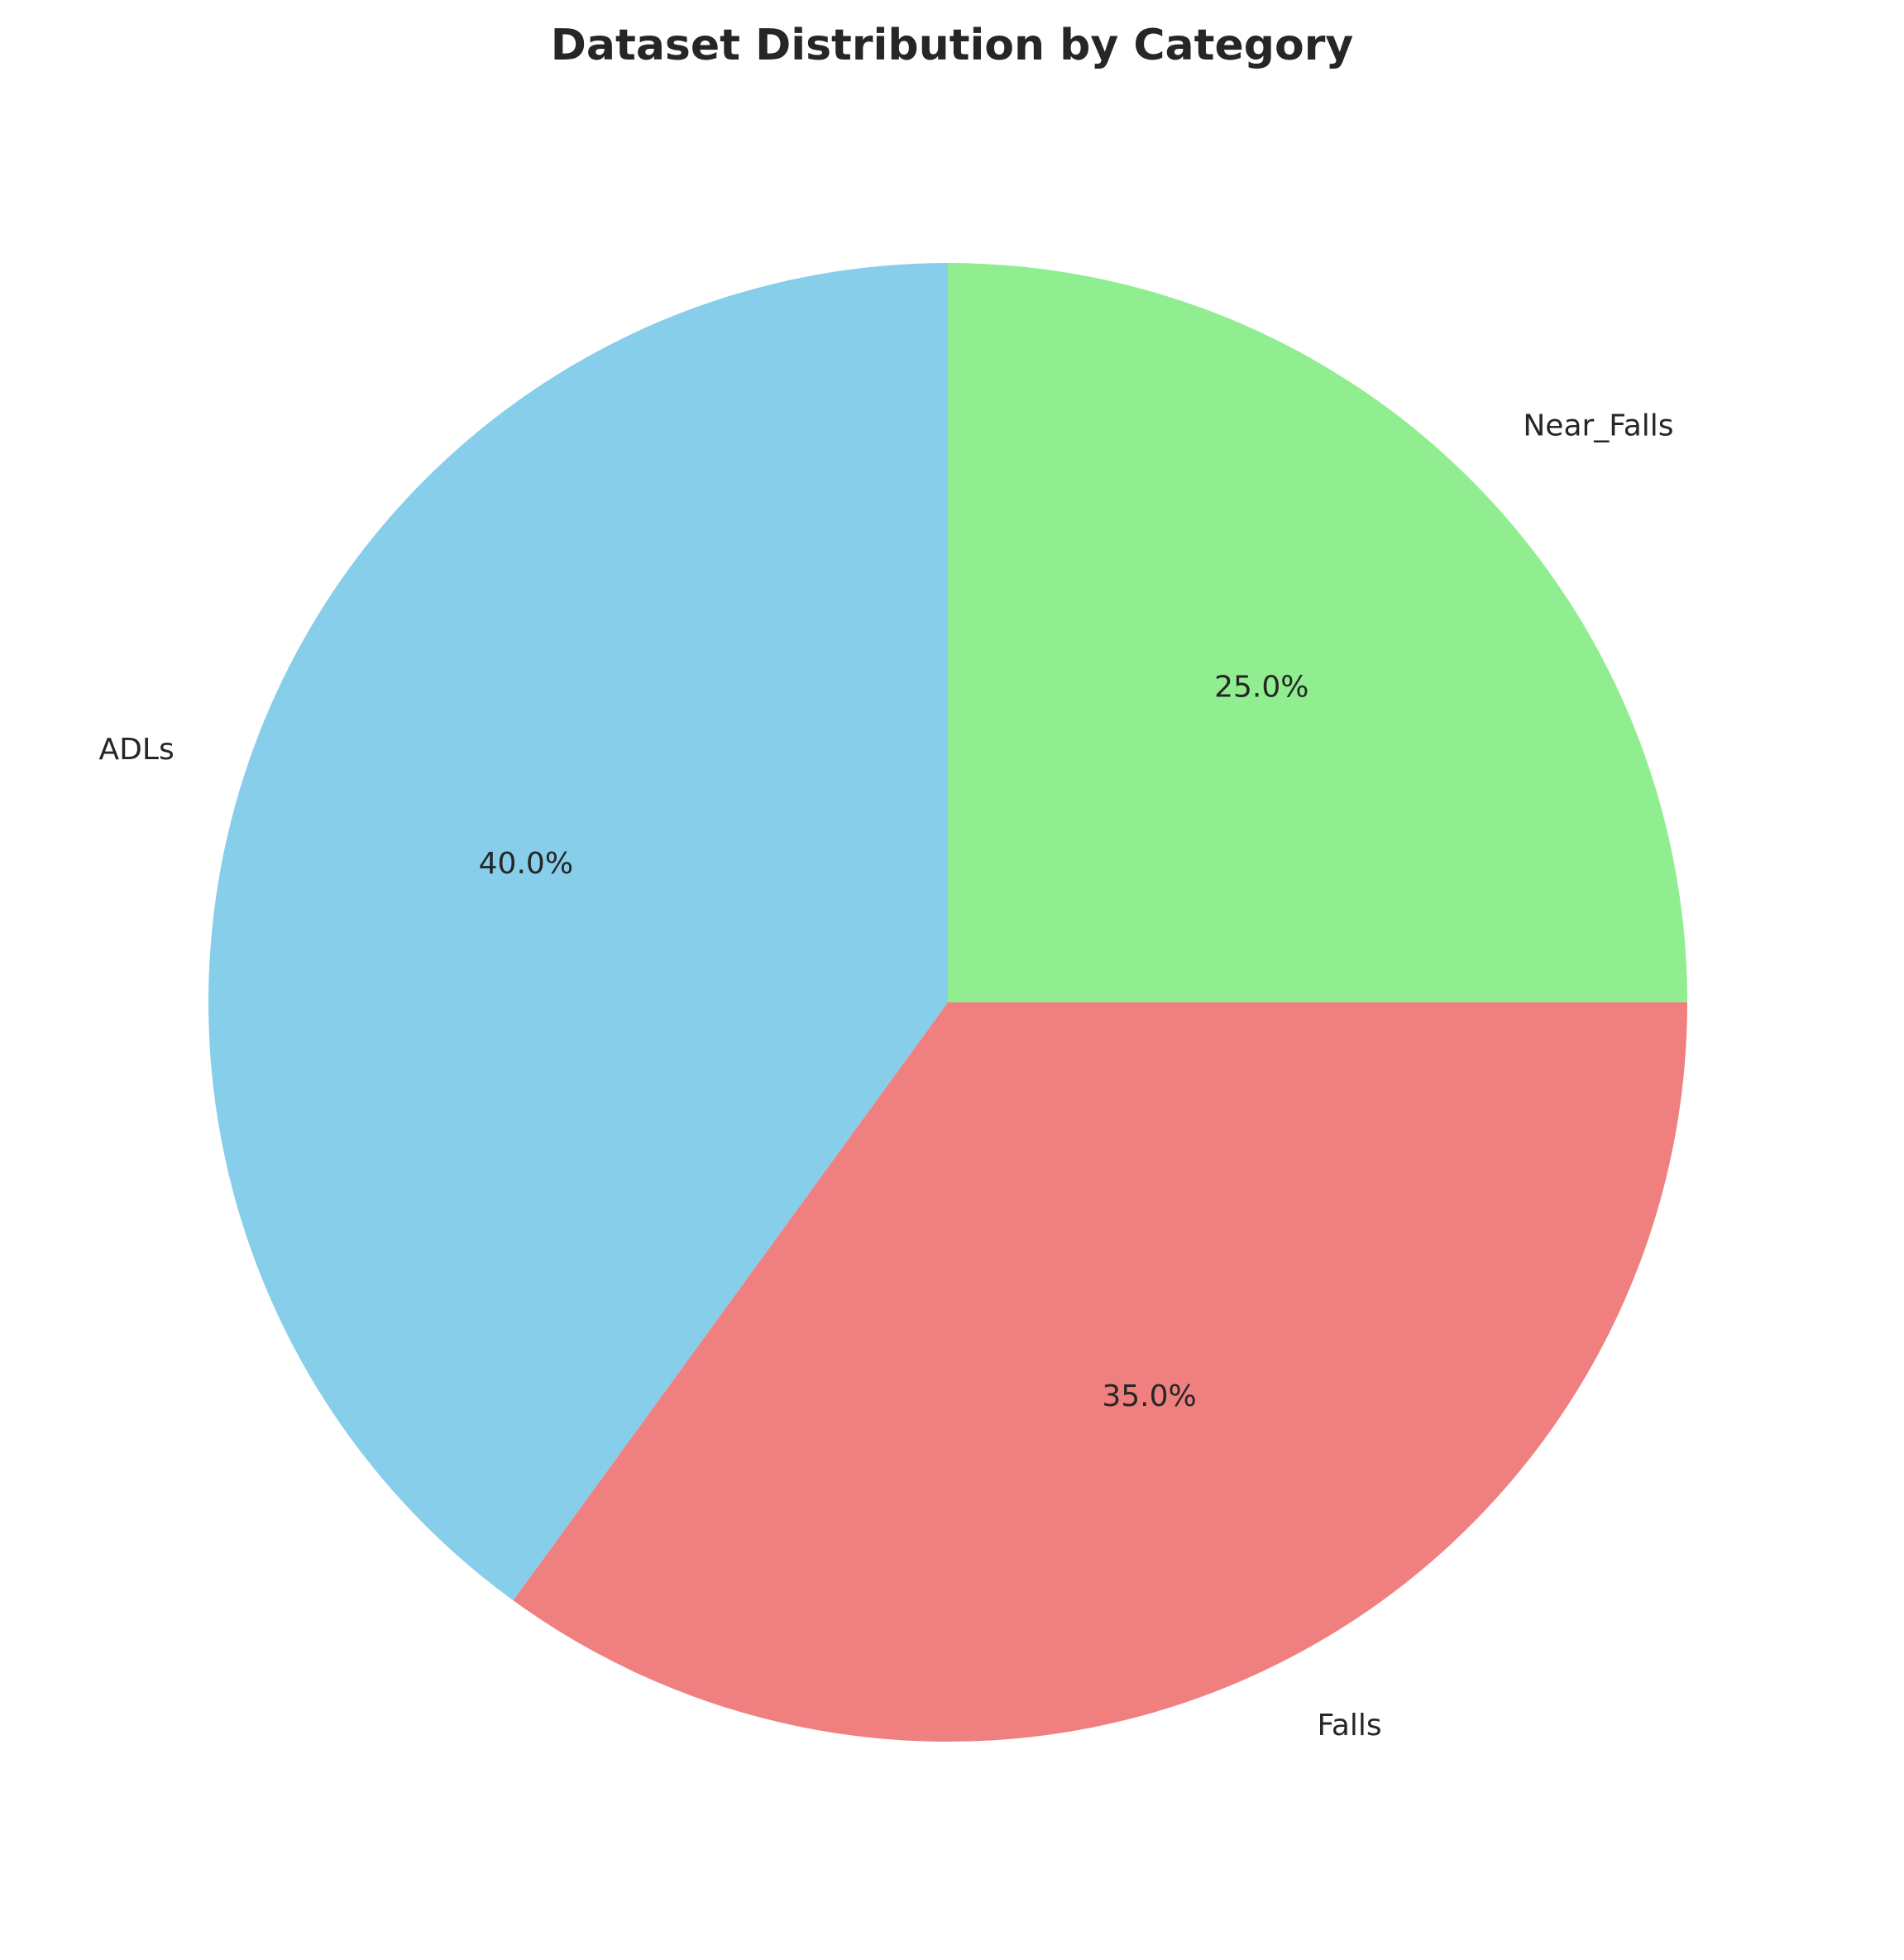  What do you see at coordinates (1349, 1725) in the screenshot?
I see `slice-label-falls: Falls` at bounding box center [1349, 1725].